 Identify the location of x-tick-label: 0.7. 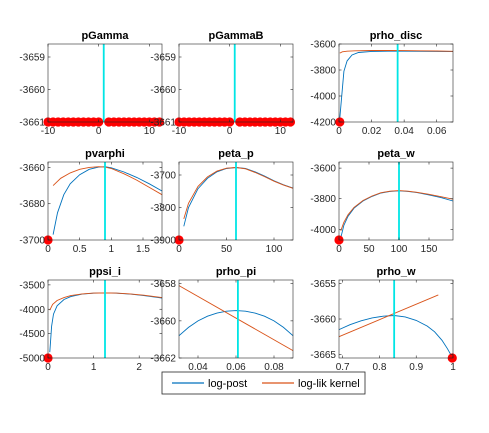
(343, 367).